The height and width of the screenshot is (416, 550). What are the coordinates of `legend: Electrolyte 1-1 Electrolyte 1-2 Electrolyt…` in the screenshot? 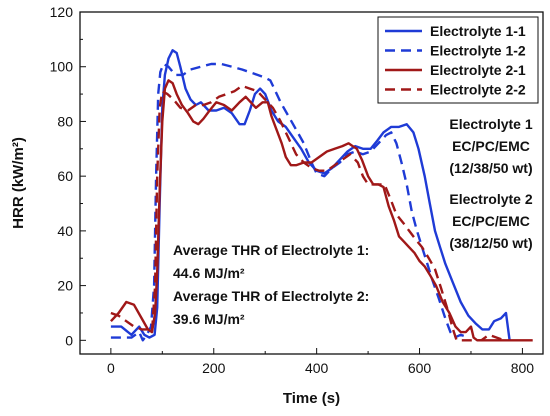 It's located at (458, 60).